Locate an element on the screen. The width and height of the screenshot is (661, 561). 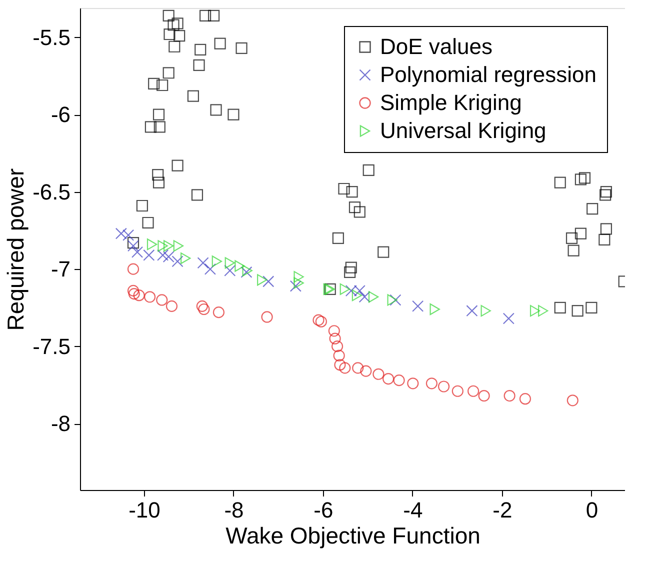
x-axis-title: Wake Objective Function is located at coordinates (353, 535).